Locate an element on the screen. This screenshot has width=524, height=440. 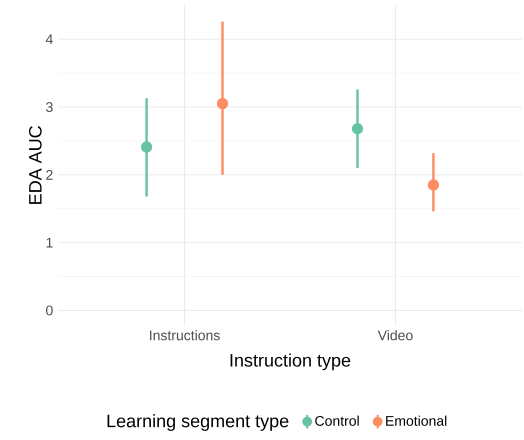
y-tick-label: 4 is located at coordinates (49, 39).